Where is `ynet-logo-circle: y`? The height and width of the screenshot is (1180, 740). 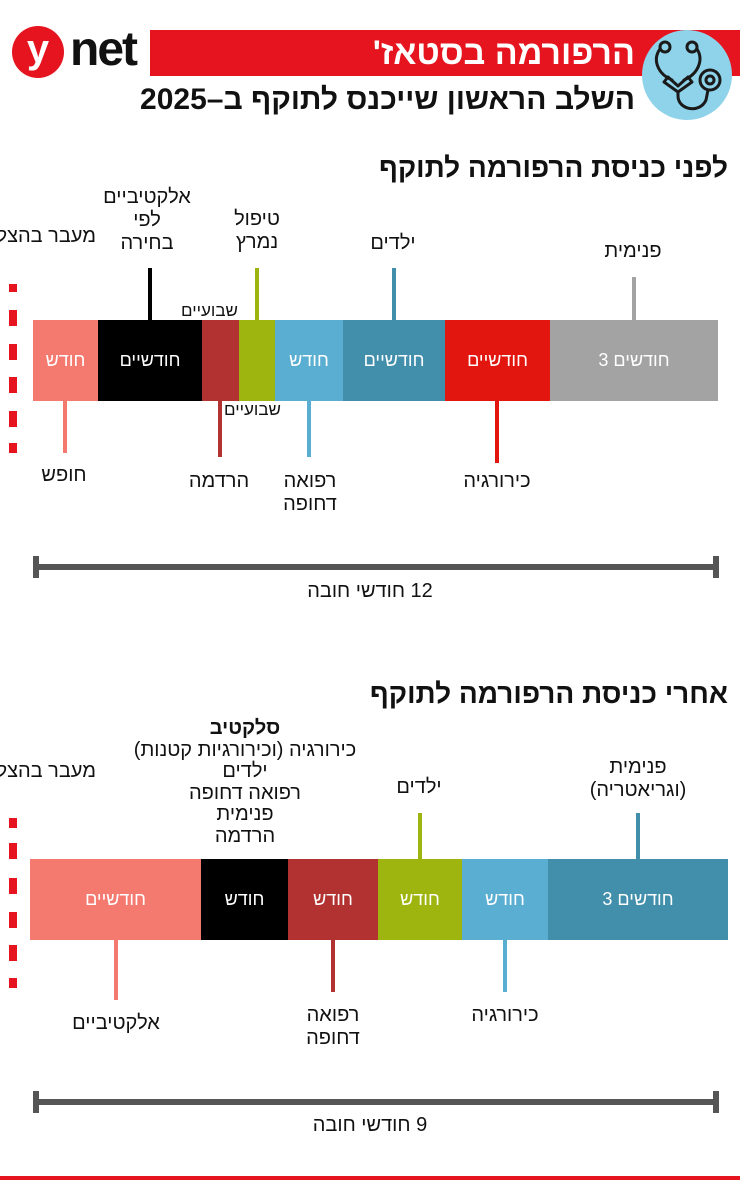 ynet-logo-circle: y is located at coordinates (38, 52).